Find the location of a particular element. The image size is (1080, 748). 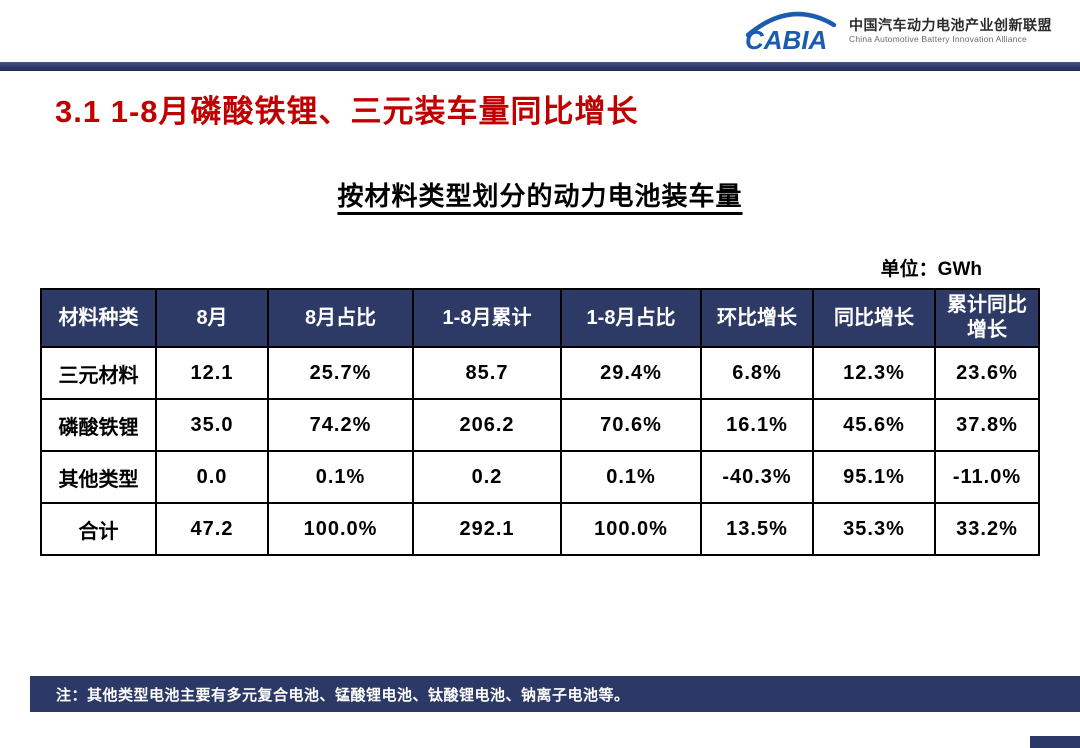

col-header-aug-share: 8月占比 is located at coordinates (340, 318).